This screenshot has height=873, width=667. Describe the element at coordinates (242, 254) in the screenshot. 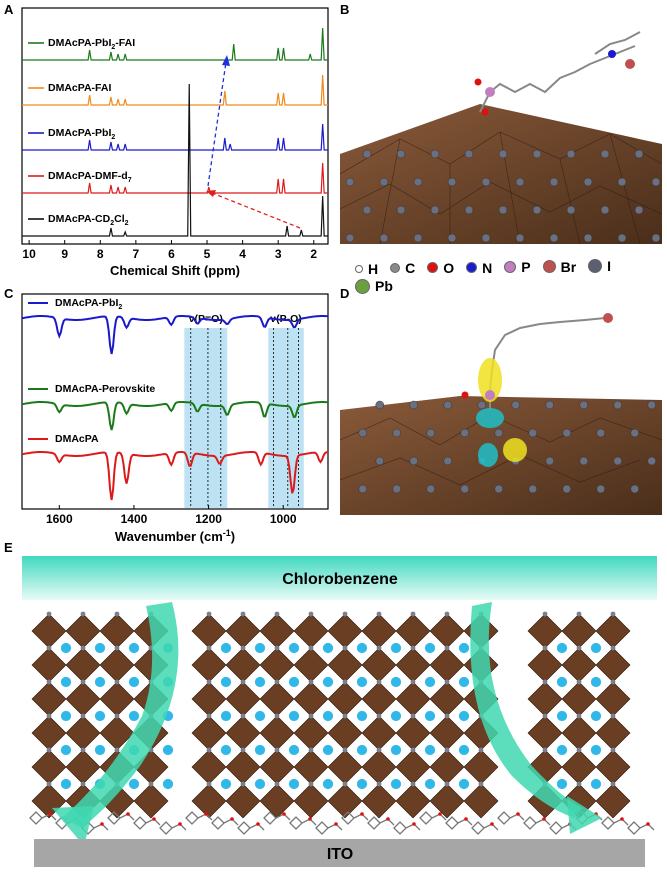

I see `nmr-tick-label: 4` at that location.